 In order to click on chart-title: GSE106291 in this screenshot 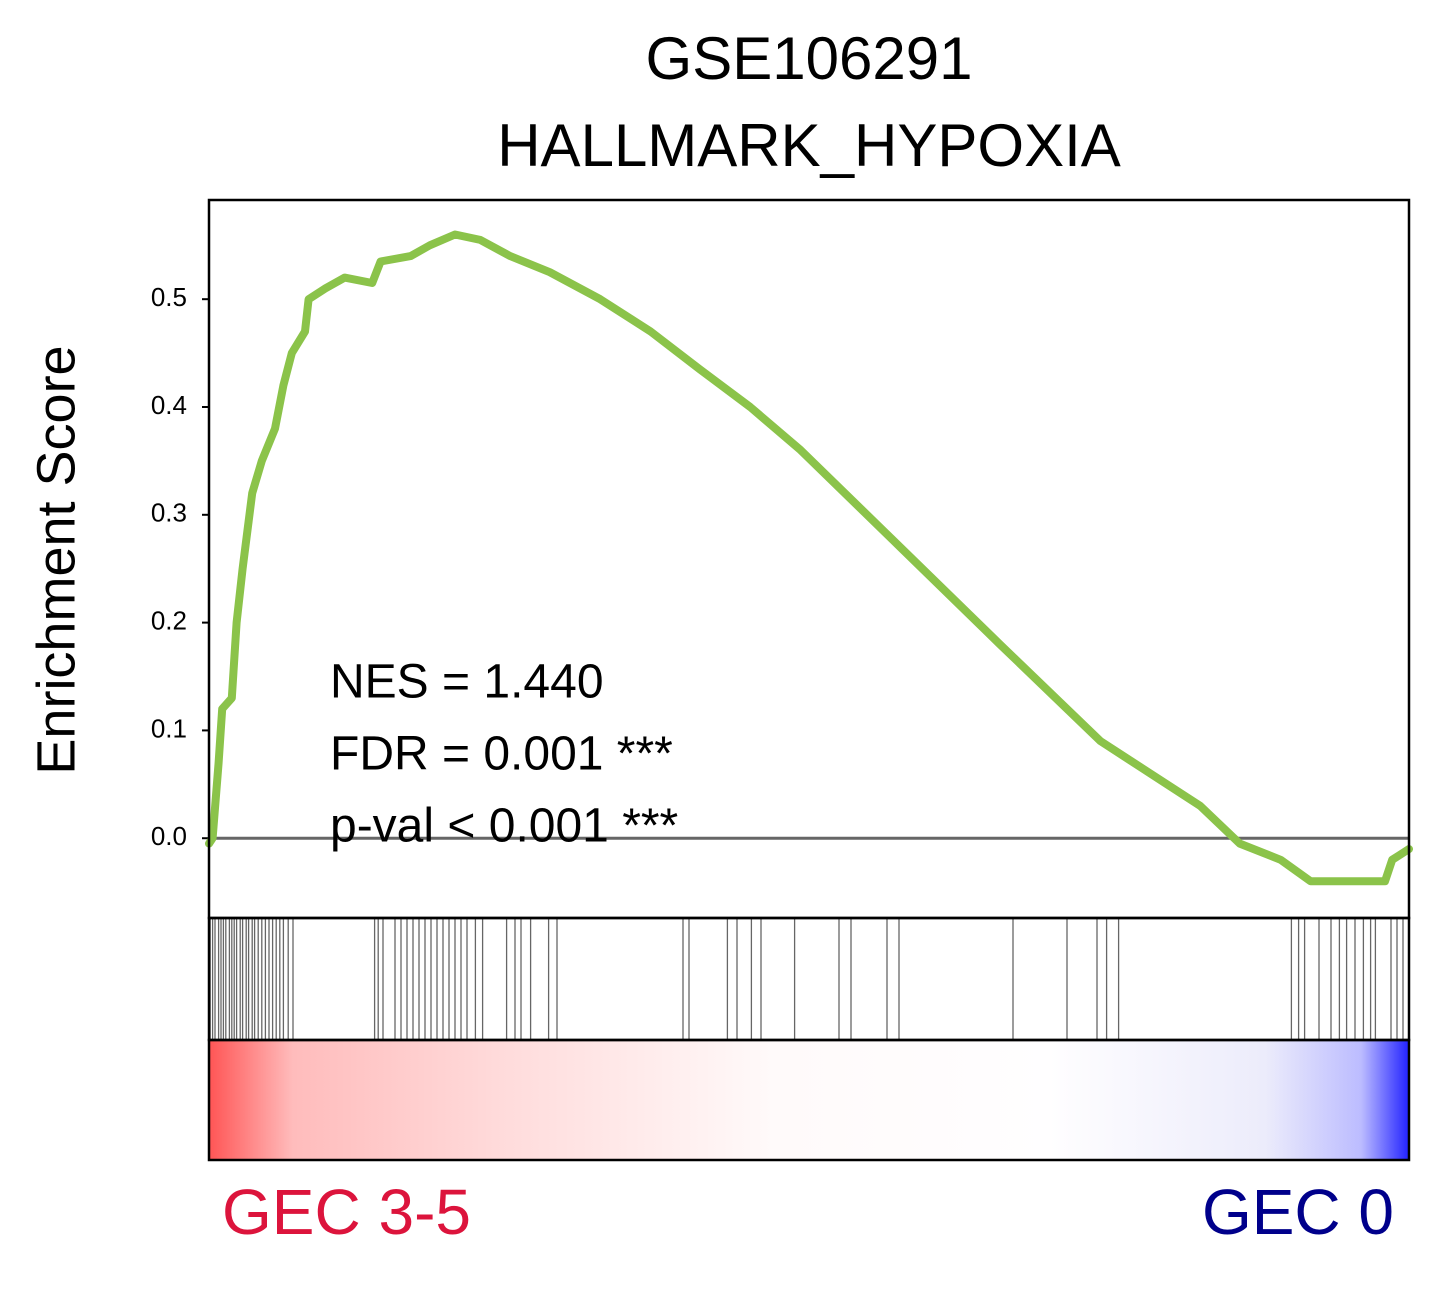, I will do `click(809, 58)`.